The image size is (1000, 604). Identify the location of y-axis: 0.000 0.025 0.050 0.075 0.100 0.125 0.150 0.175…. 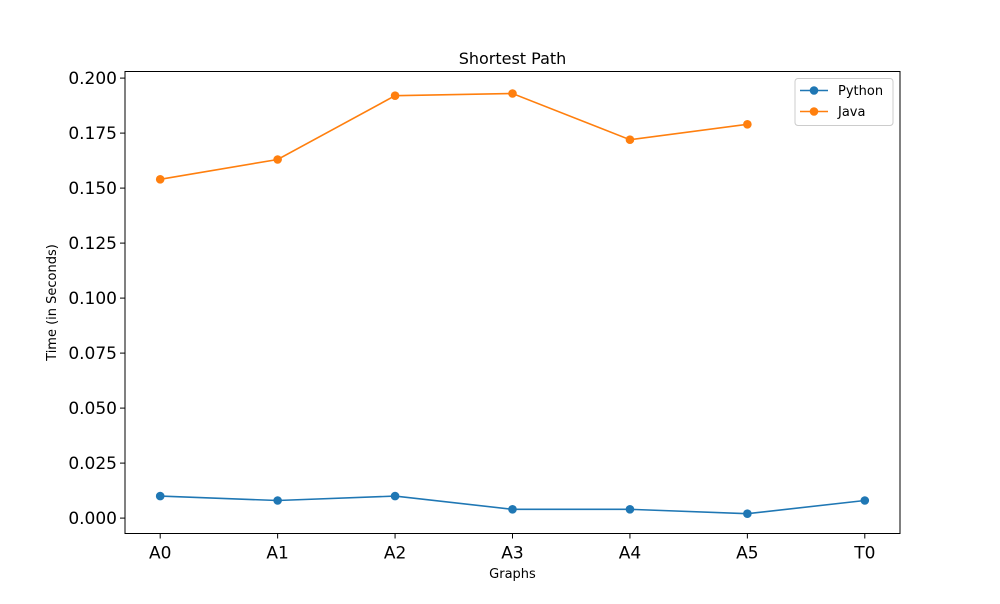
(96, 299).